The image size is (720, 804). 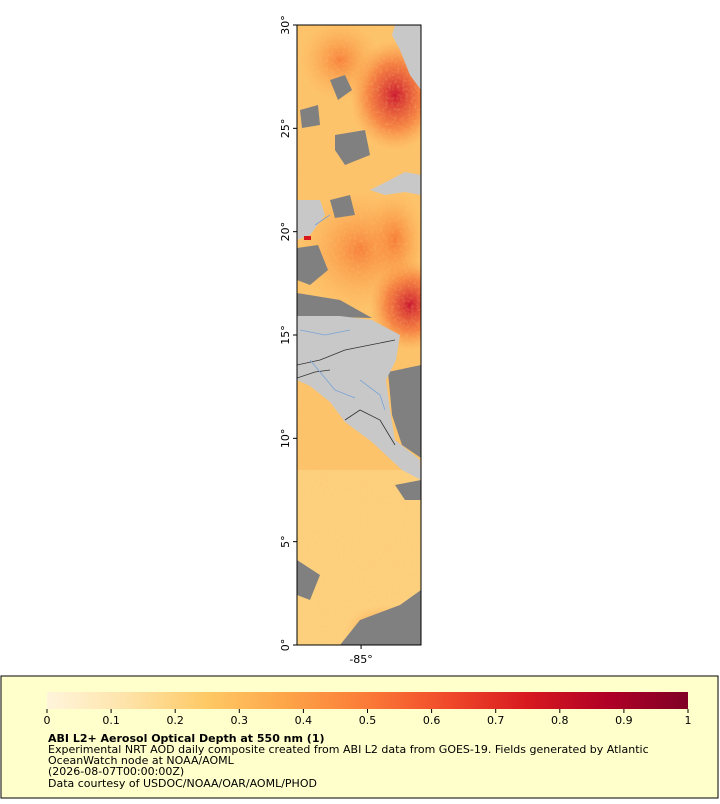 What do you see at coordinates (432, 720) in the screenshot?
I see `colorbar-tick-label: 0.6` at bounding box center [432, 720].